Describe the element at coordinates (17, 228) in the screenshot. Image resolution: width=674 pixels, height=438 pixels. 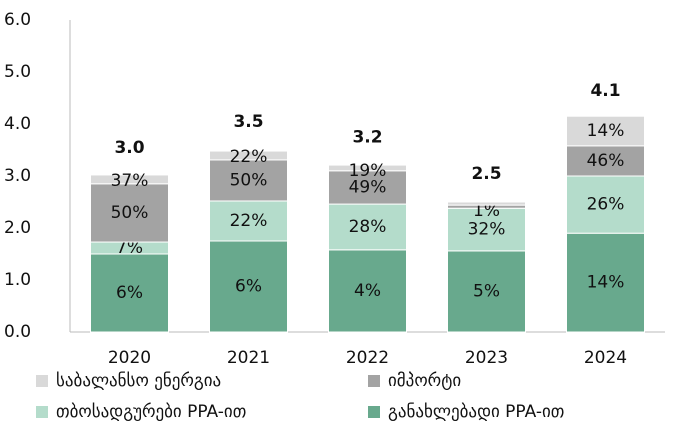
I see `y-tick-label: 2.0` at that location.